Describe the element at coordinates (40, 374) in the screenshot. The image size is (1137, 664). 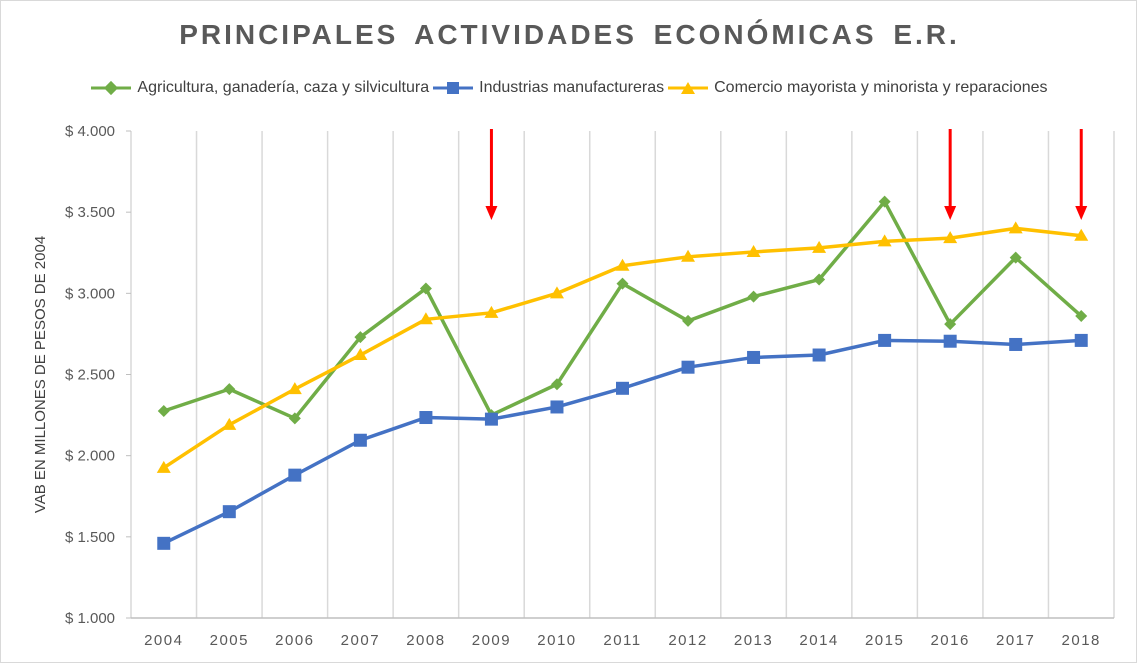
I see `y-axis-label: VAB EN MILLONES DE PESOS DE 2004` at that location.